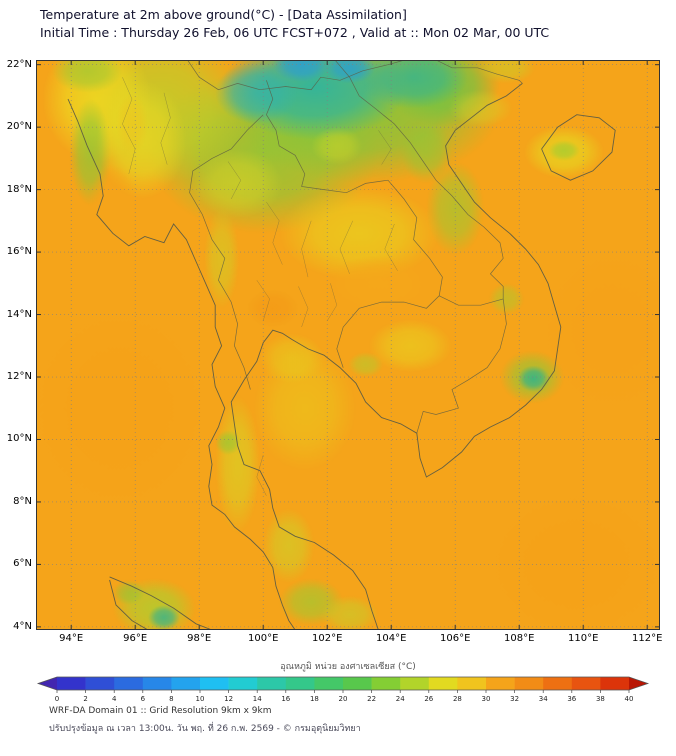  I want to click on svg-text: 6, so click(143, 699).